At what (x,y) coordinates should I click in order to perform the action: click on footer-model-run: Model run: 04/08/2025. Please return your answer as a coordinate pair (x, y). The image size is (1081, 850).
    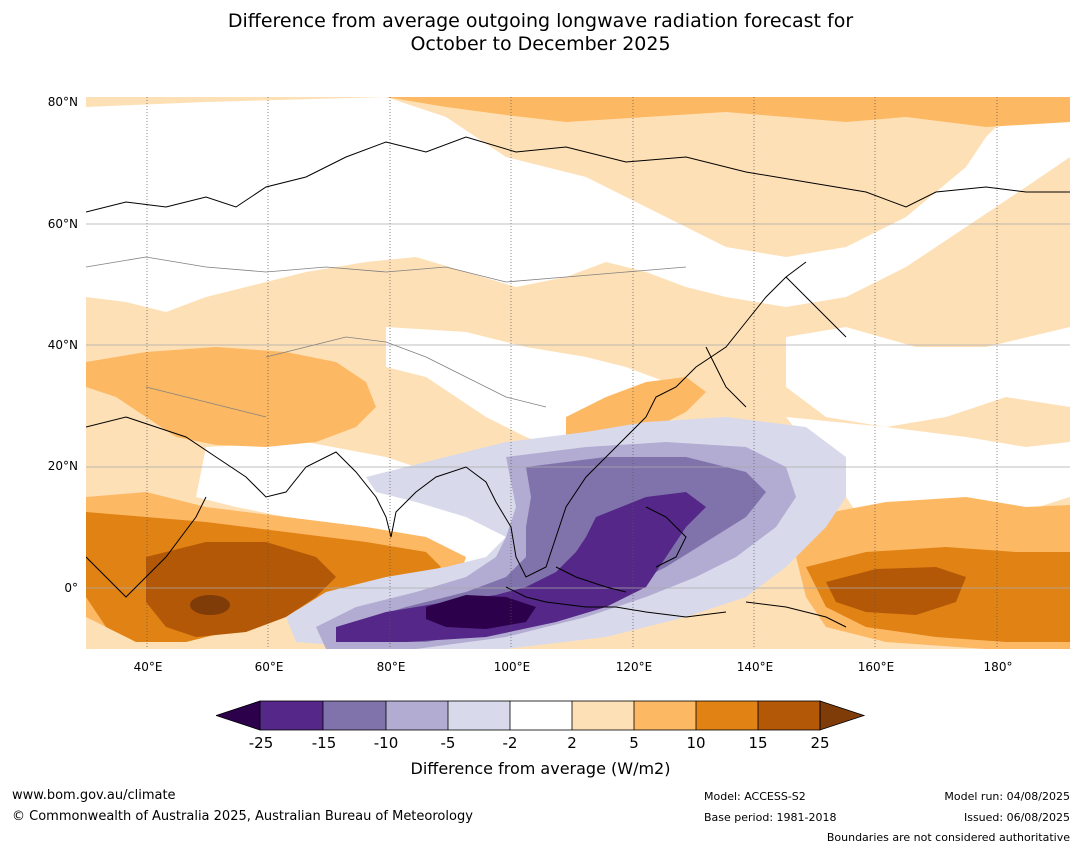
    Looking at the image, I should click on (1007, 796).